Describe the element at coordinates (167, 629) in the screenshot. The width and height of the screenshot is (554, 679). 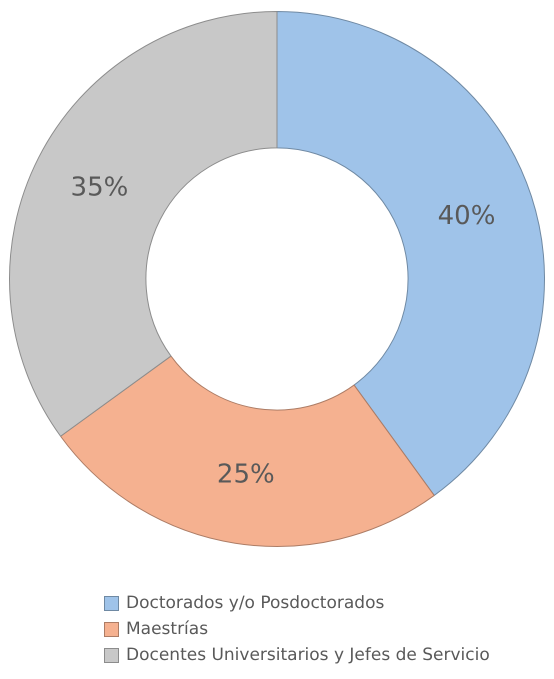
I see `legend-label: Maestrías` at that location.